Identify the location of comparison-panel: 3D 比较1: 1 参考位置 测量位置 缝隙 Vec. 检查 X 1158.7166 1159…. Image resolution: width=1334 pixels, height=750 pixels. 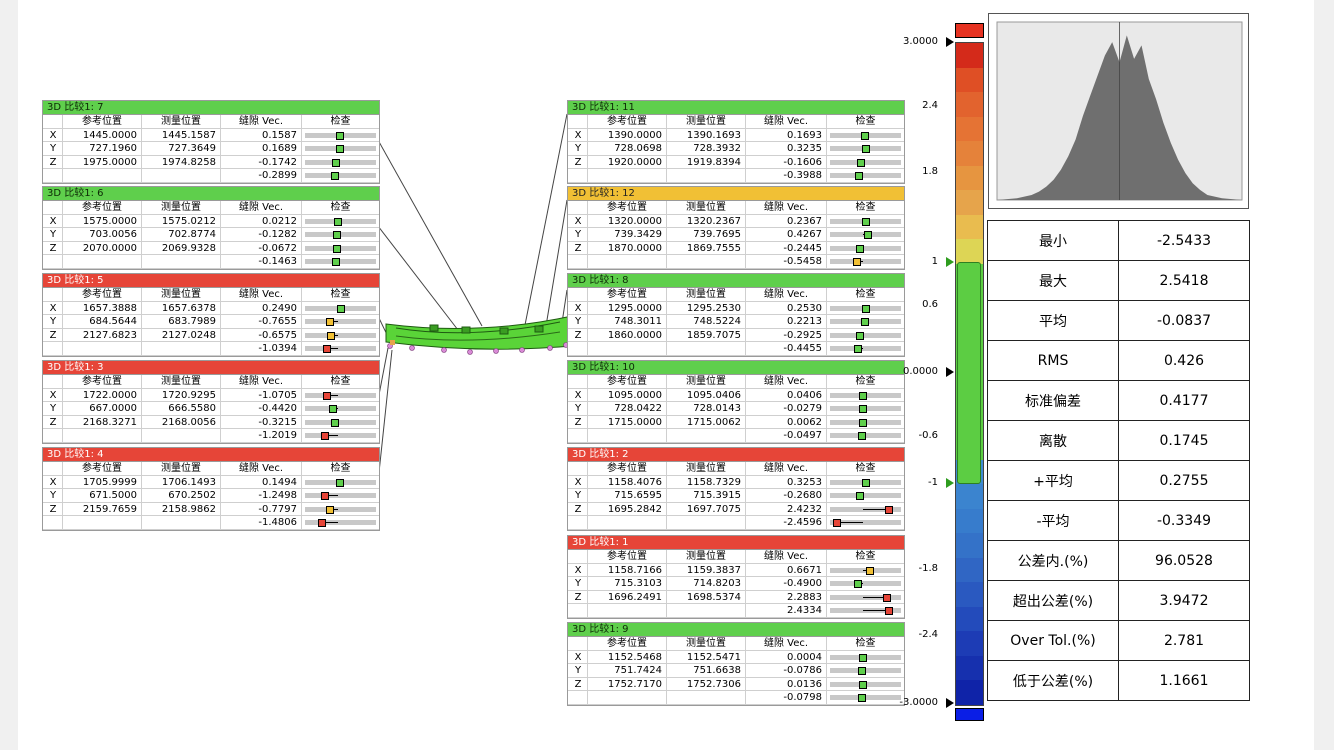
(736, 577).